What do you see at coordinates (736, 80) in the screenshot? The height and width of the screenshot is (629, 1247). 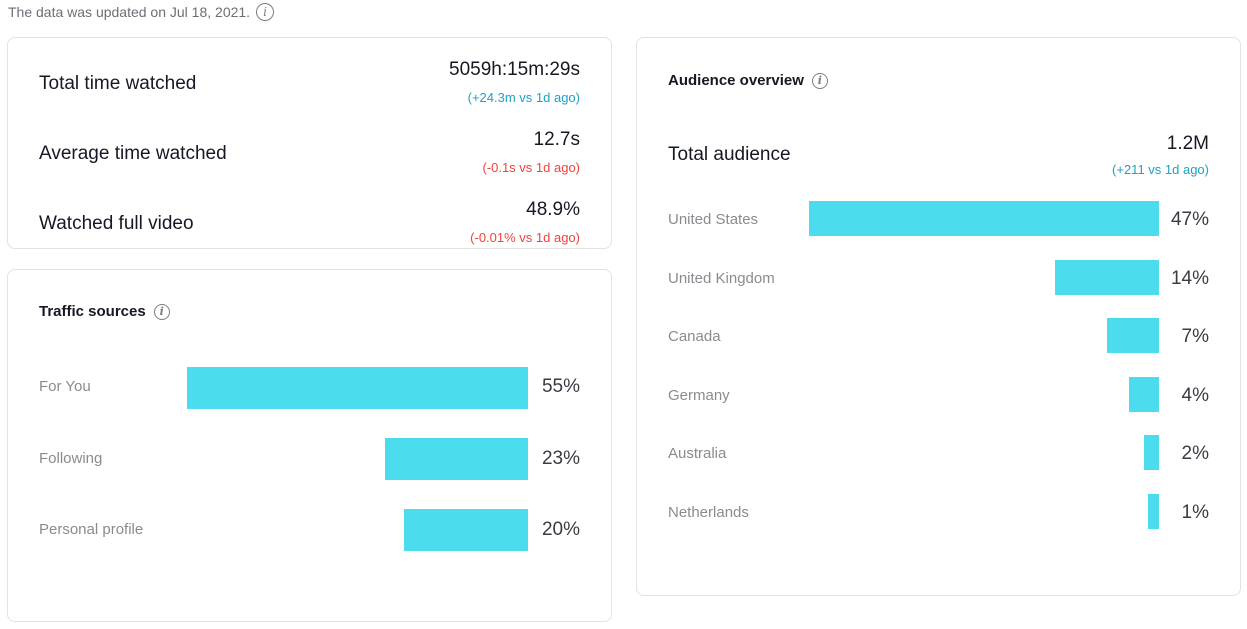 I see `card-title: Audience overview` at bounding box center [736, 80].